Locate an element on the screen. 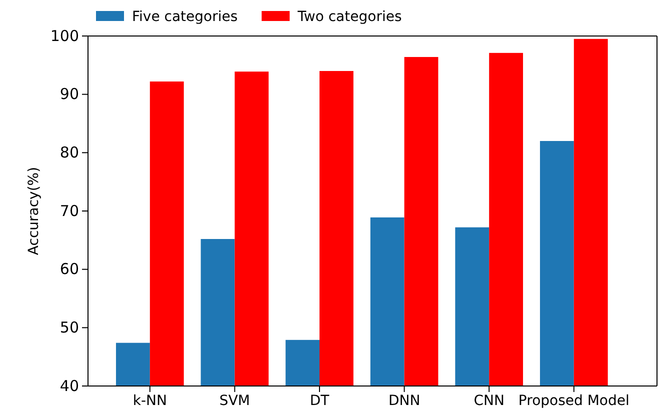  y-tick-label: 60 is located at coordinates (69, 269).